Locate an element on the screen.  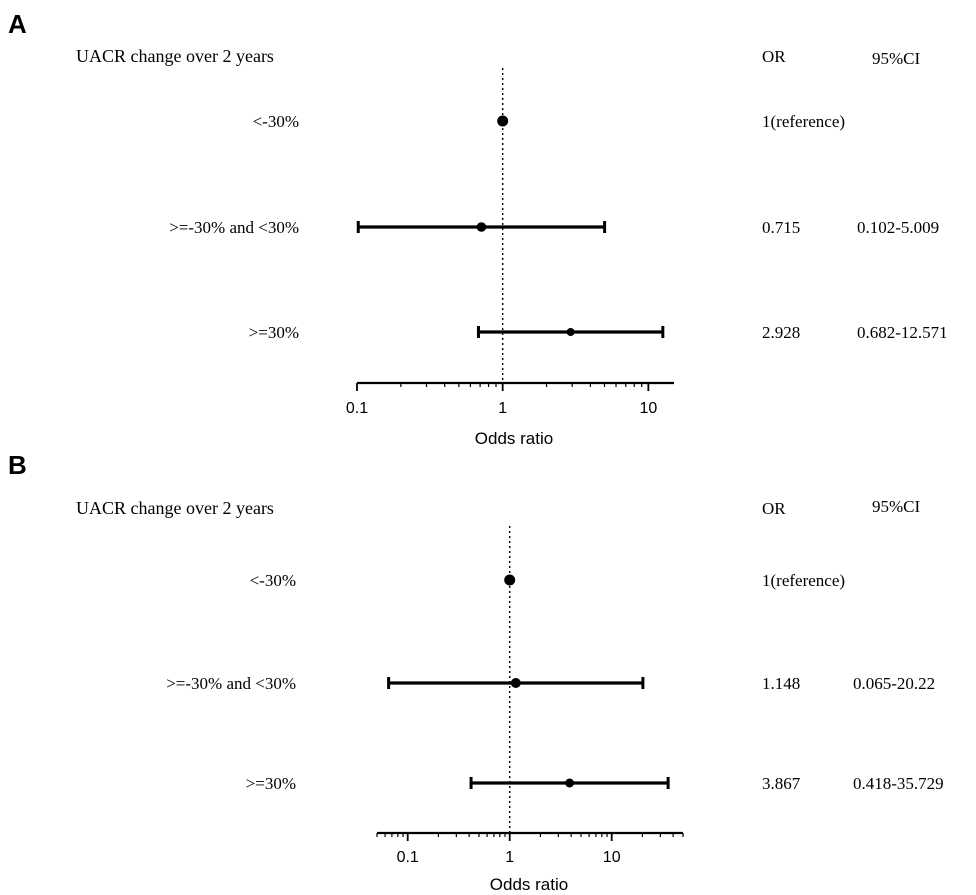
panel-a-ci-value: 0.102-5.009 is located at coordinates (898, 227).